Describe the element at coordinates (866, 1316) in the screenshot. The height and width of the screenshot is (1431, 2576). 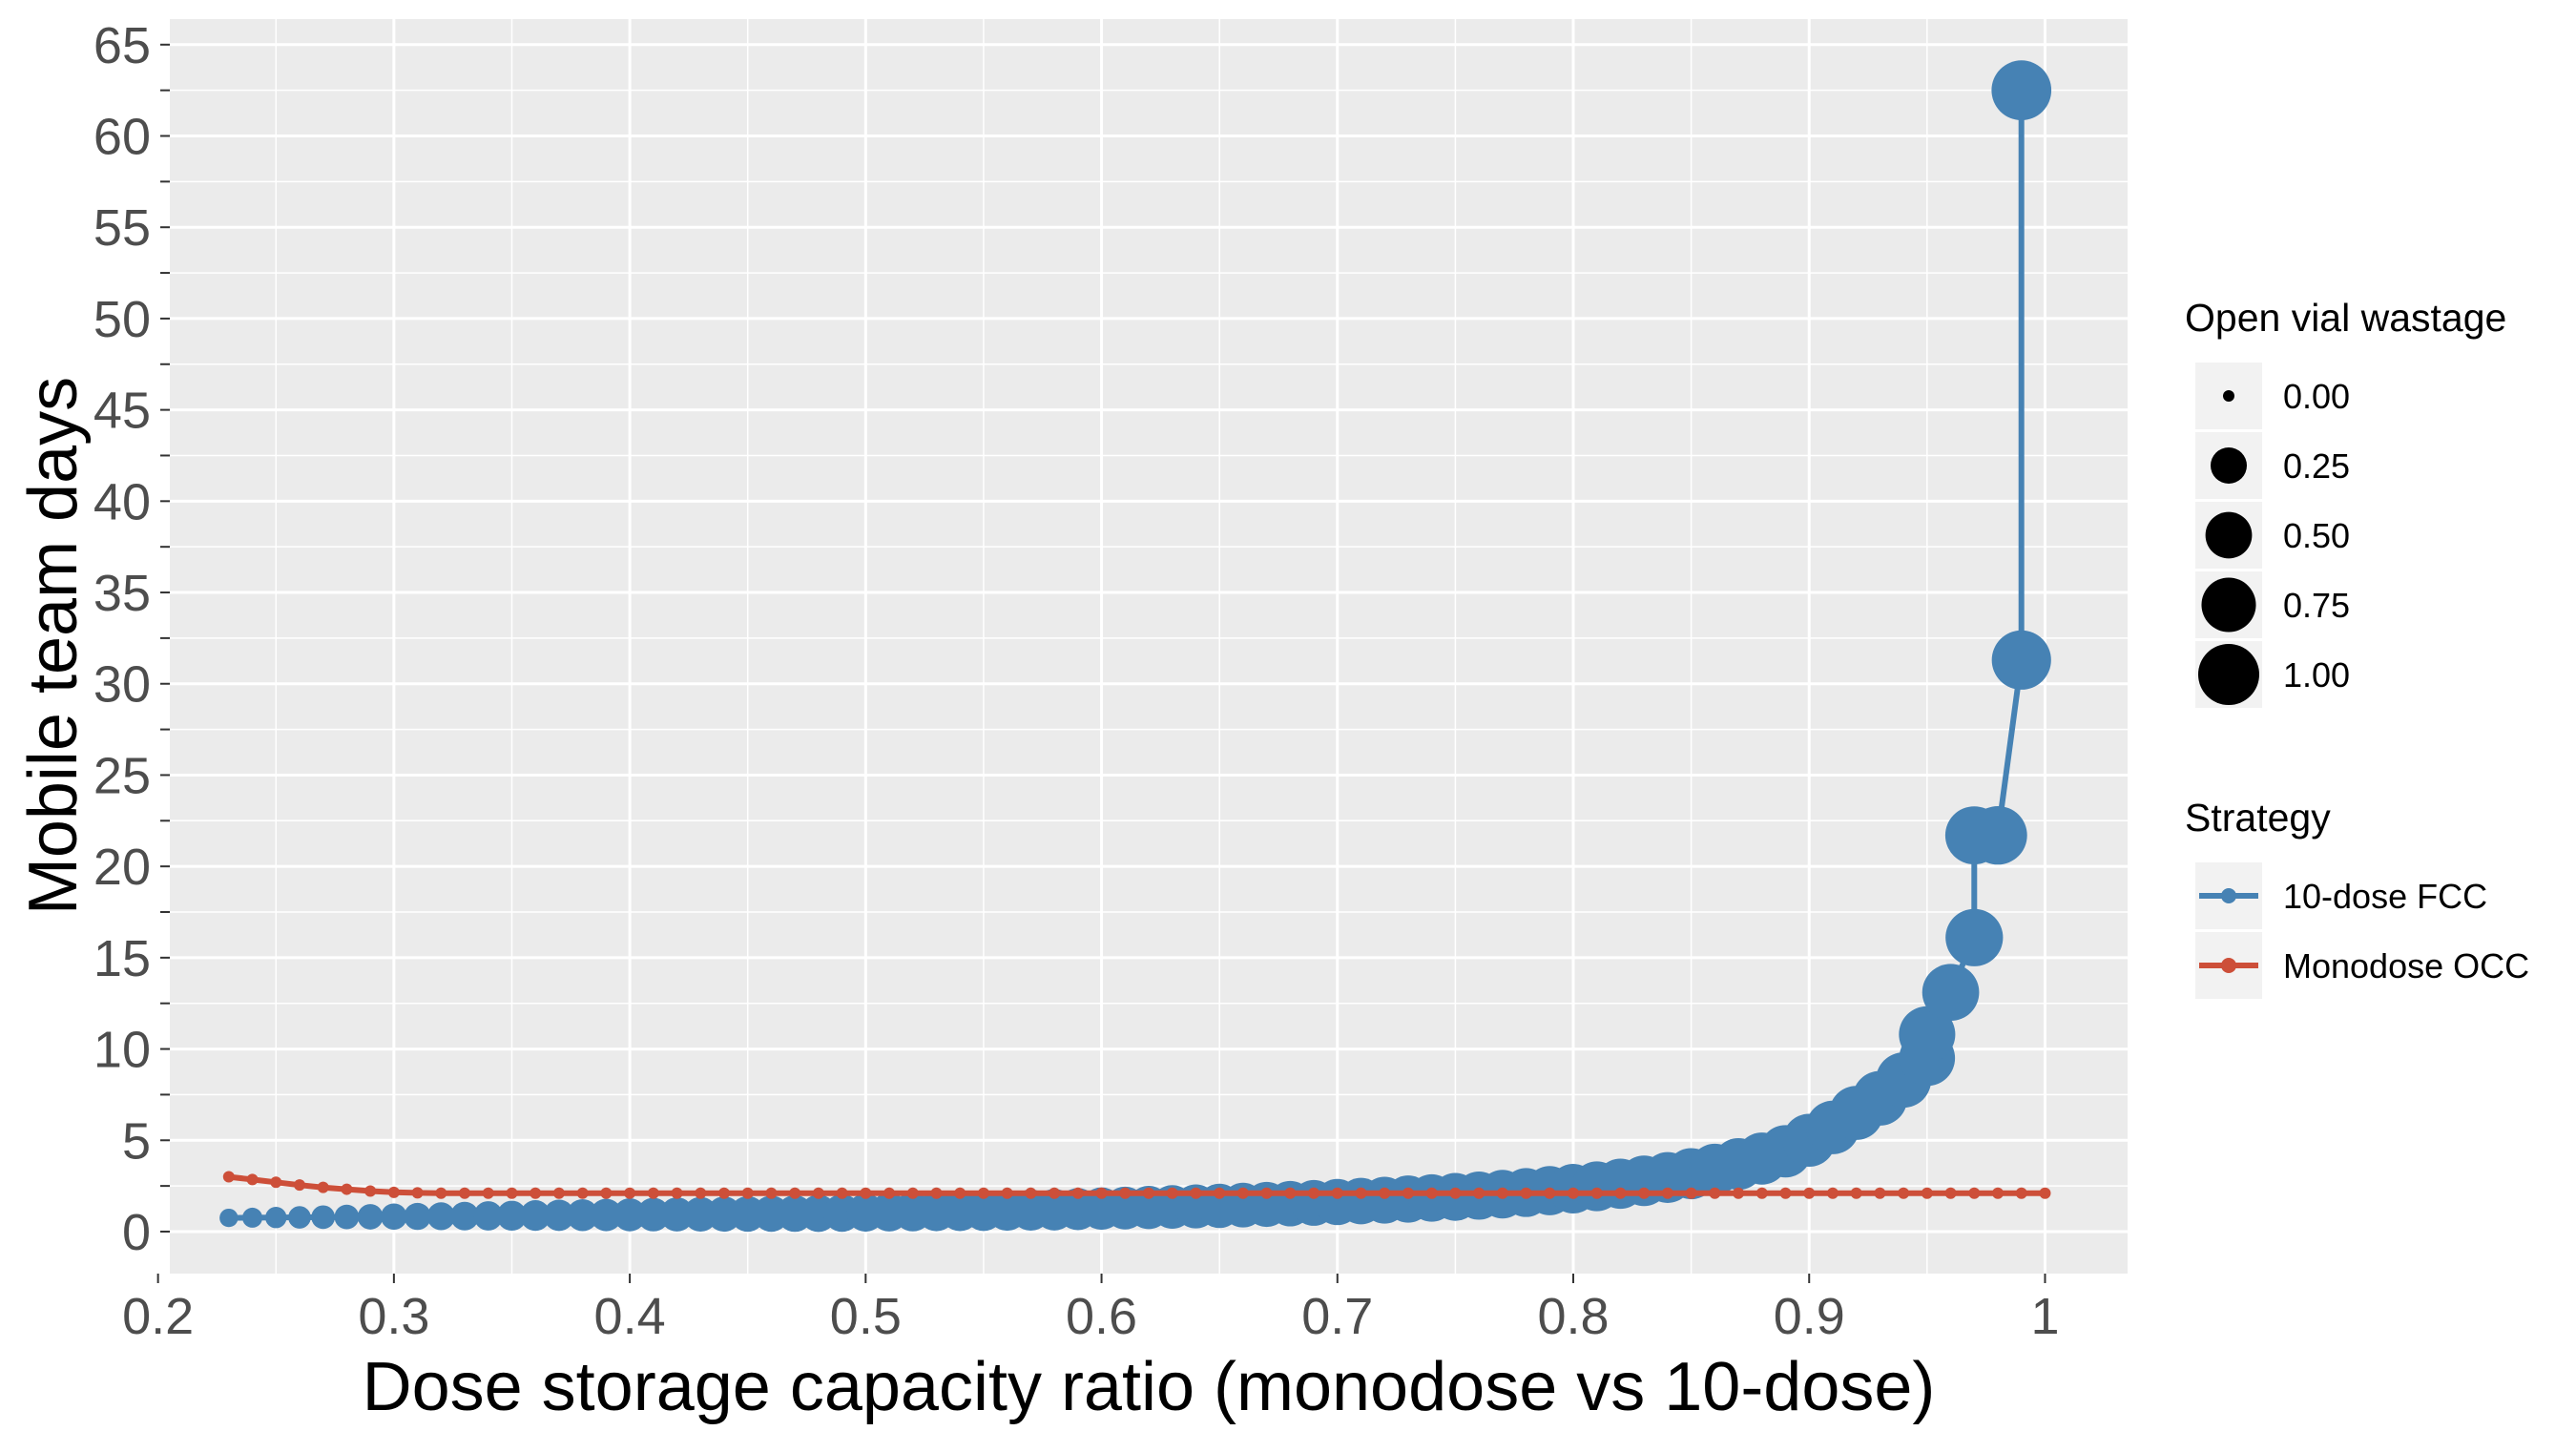
I see `x-tick-label: 0.5` at that location.